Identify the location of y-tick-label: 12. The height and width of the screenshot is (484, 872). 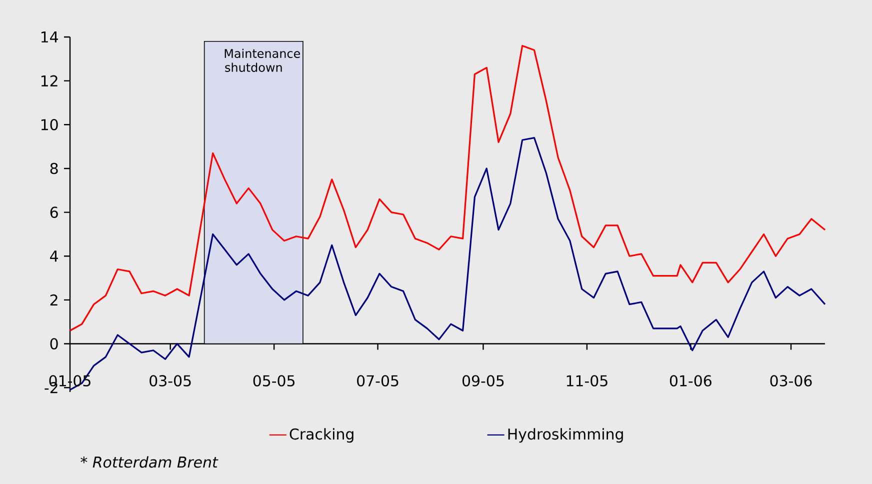
(49, 80).